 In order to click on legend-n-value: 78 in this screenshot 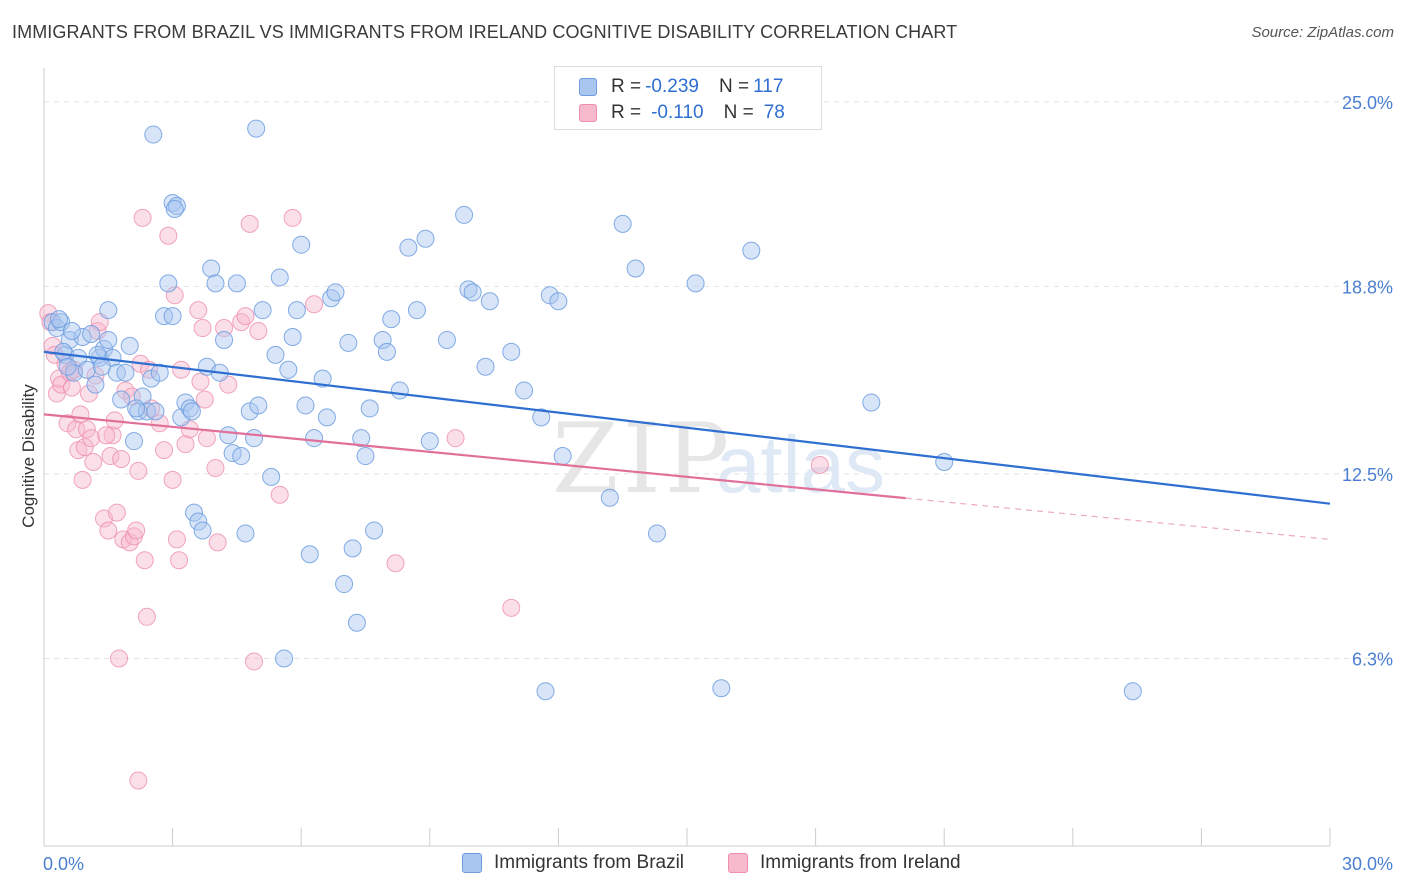, I will do `click(774, 112)`.